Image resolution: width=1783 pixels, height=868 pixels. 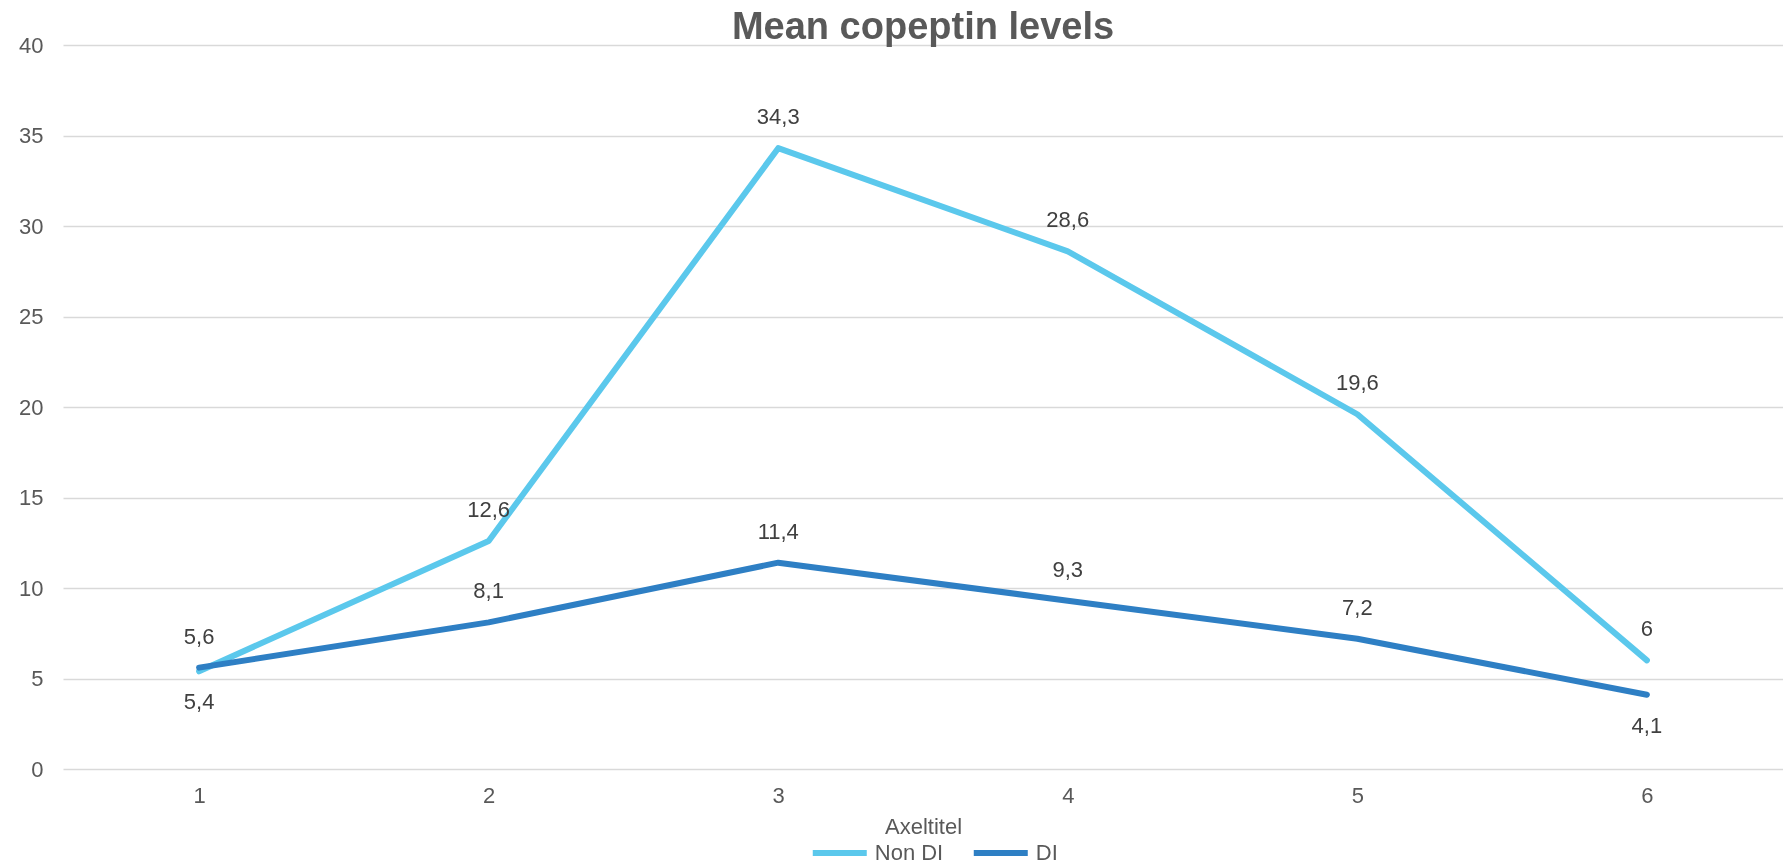 I want to click on x-tick-label: 6, so click(x=1647, y=795).